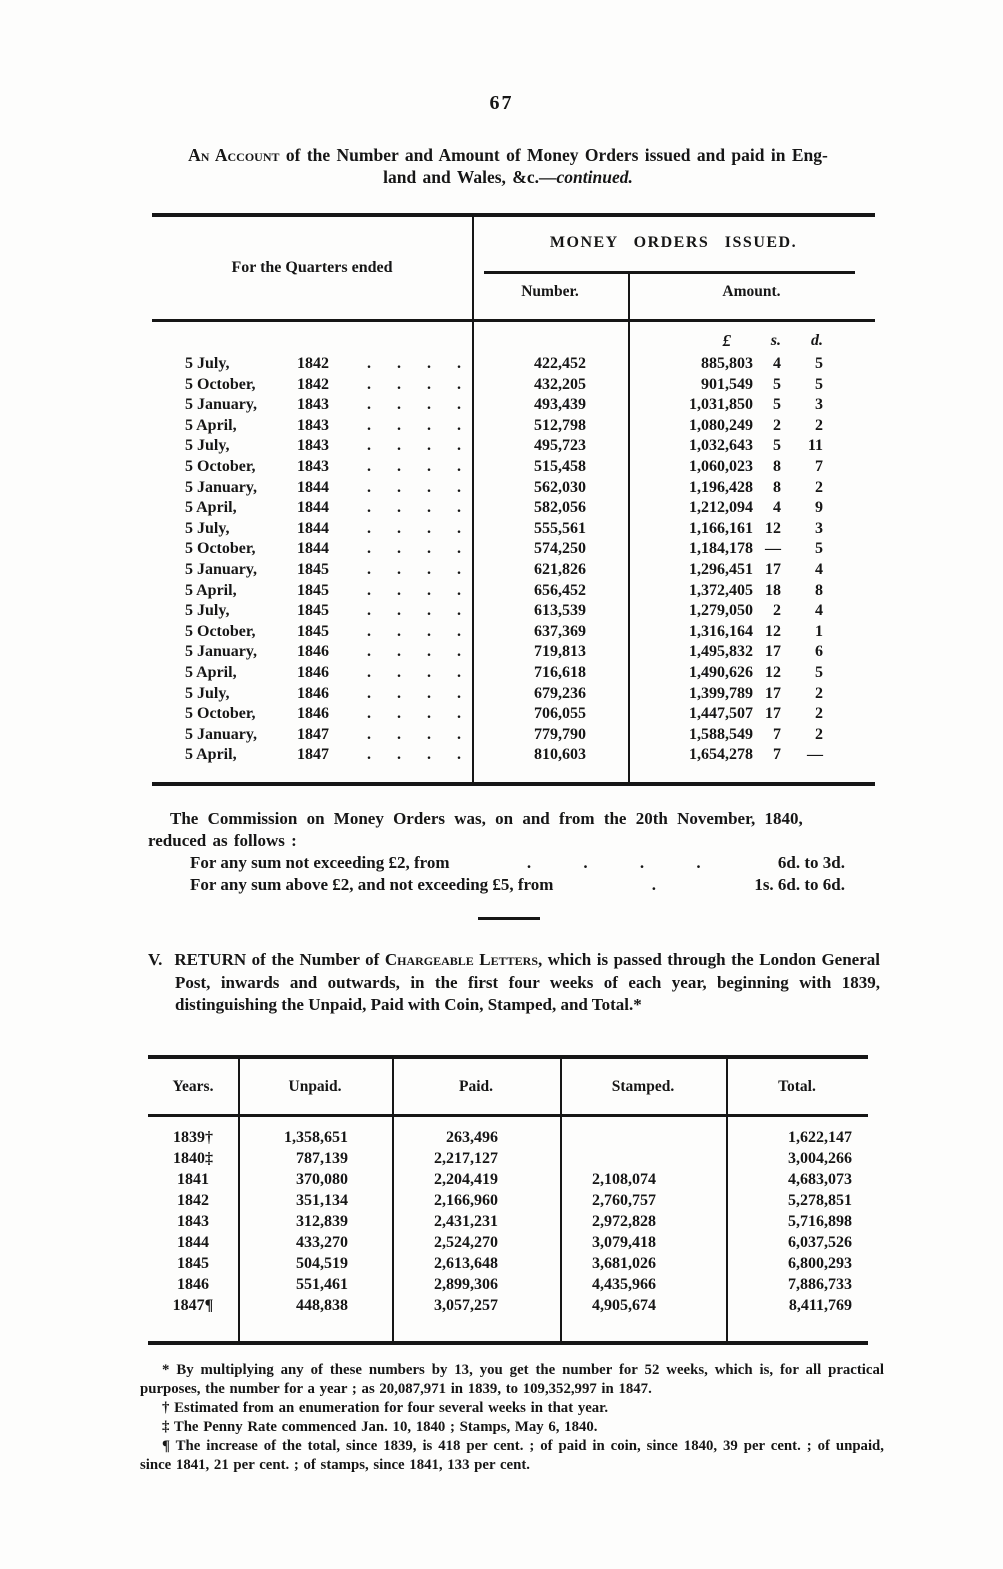 The width and height of the screenshot is (1003, 1569). I want to click on section-v-lead: RETURN of the Number of, so click(279, 959).